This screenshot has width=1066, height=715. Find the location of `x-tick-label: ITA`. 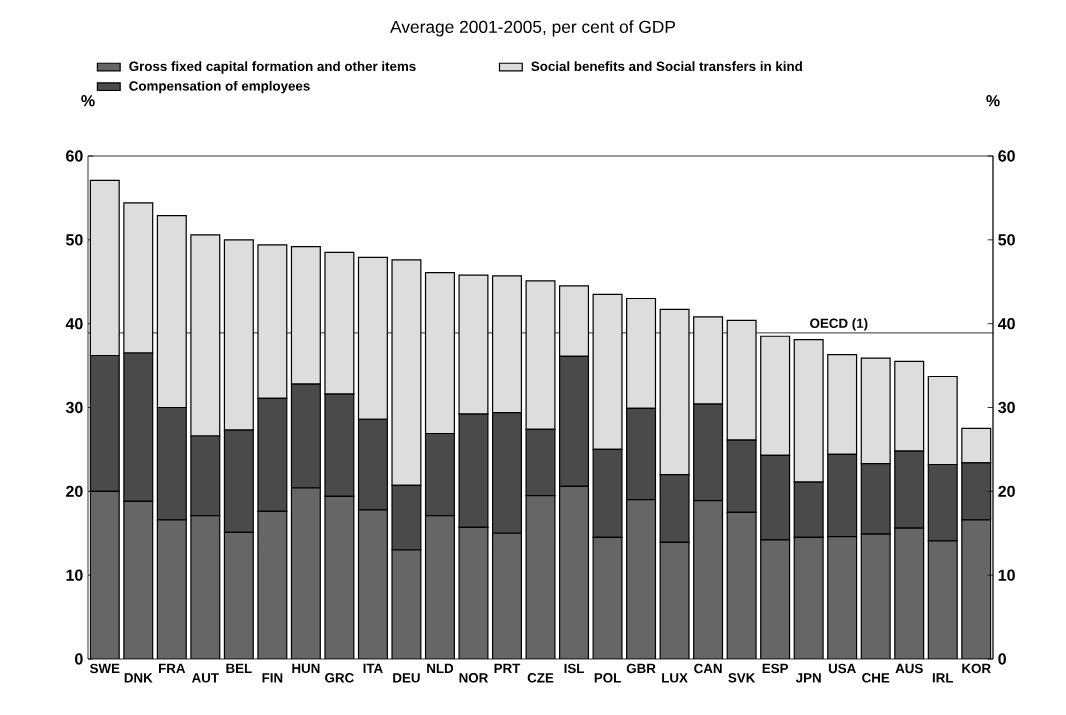

x-tick-label: ITA is located at coordinates (373, 668).